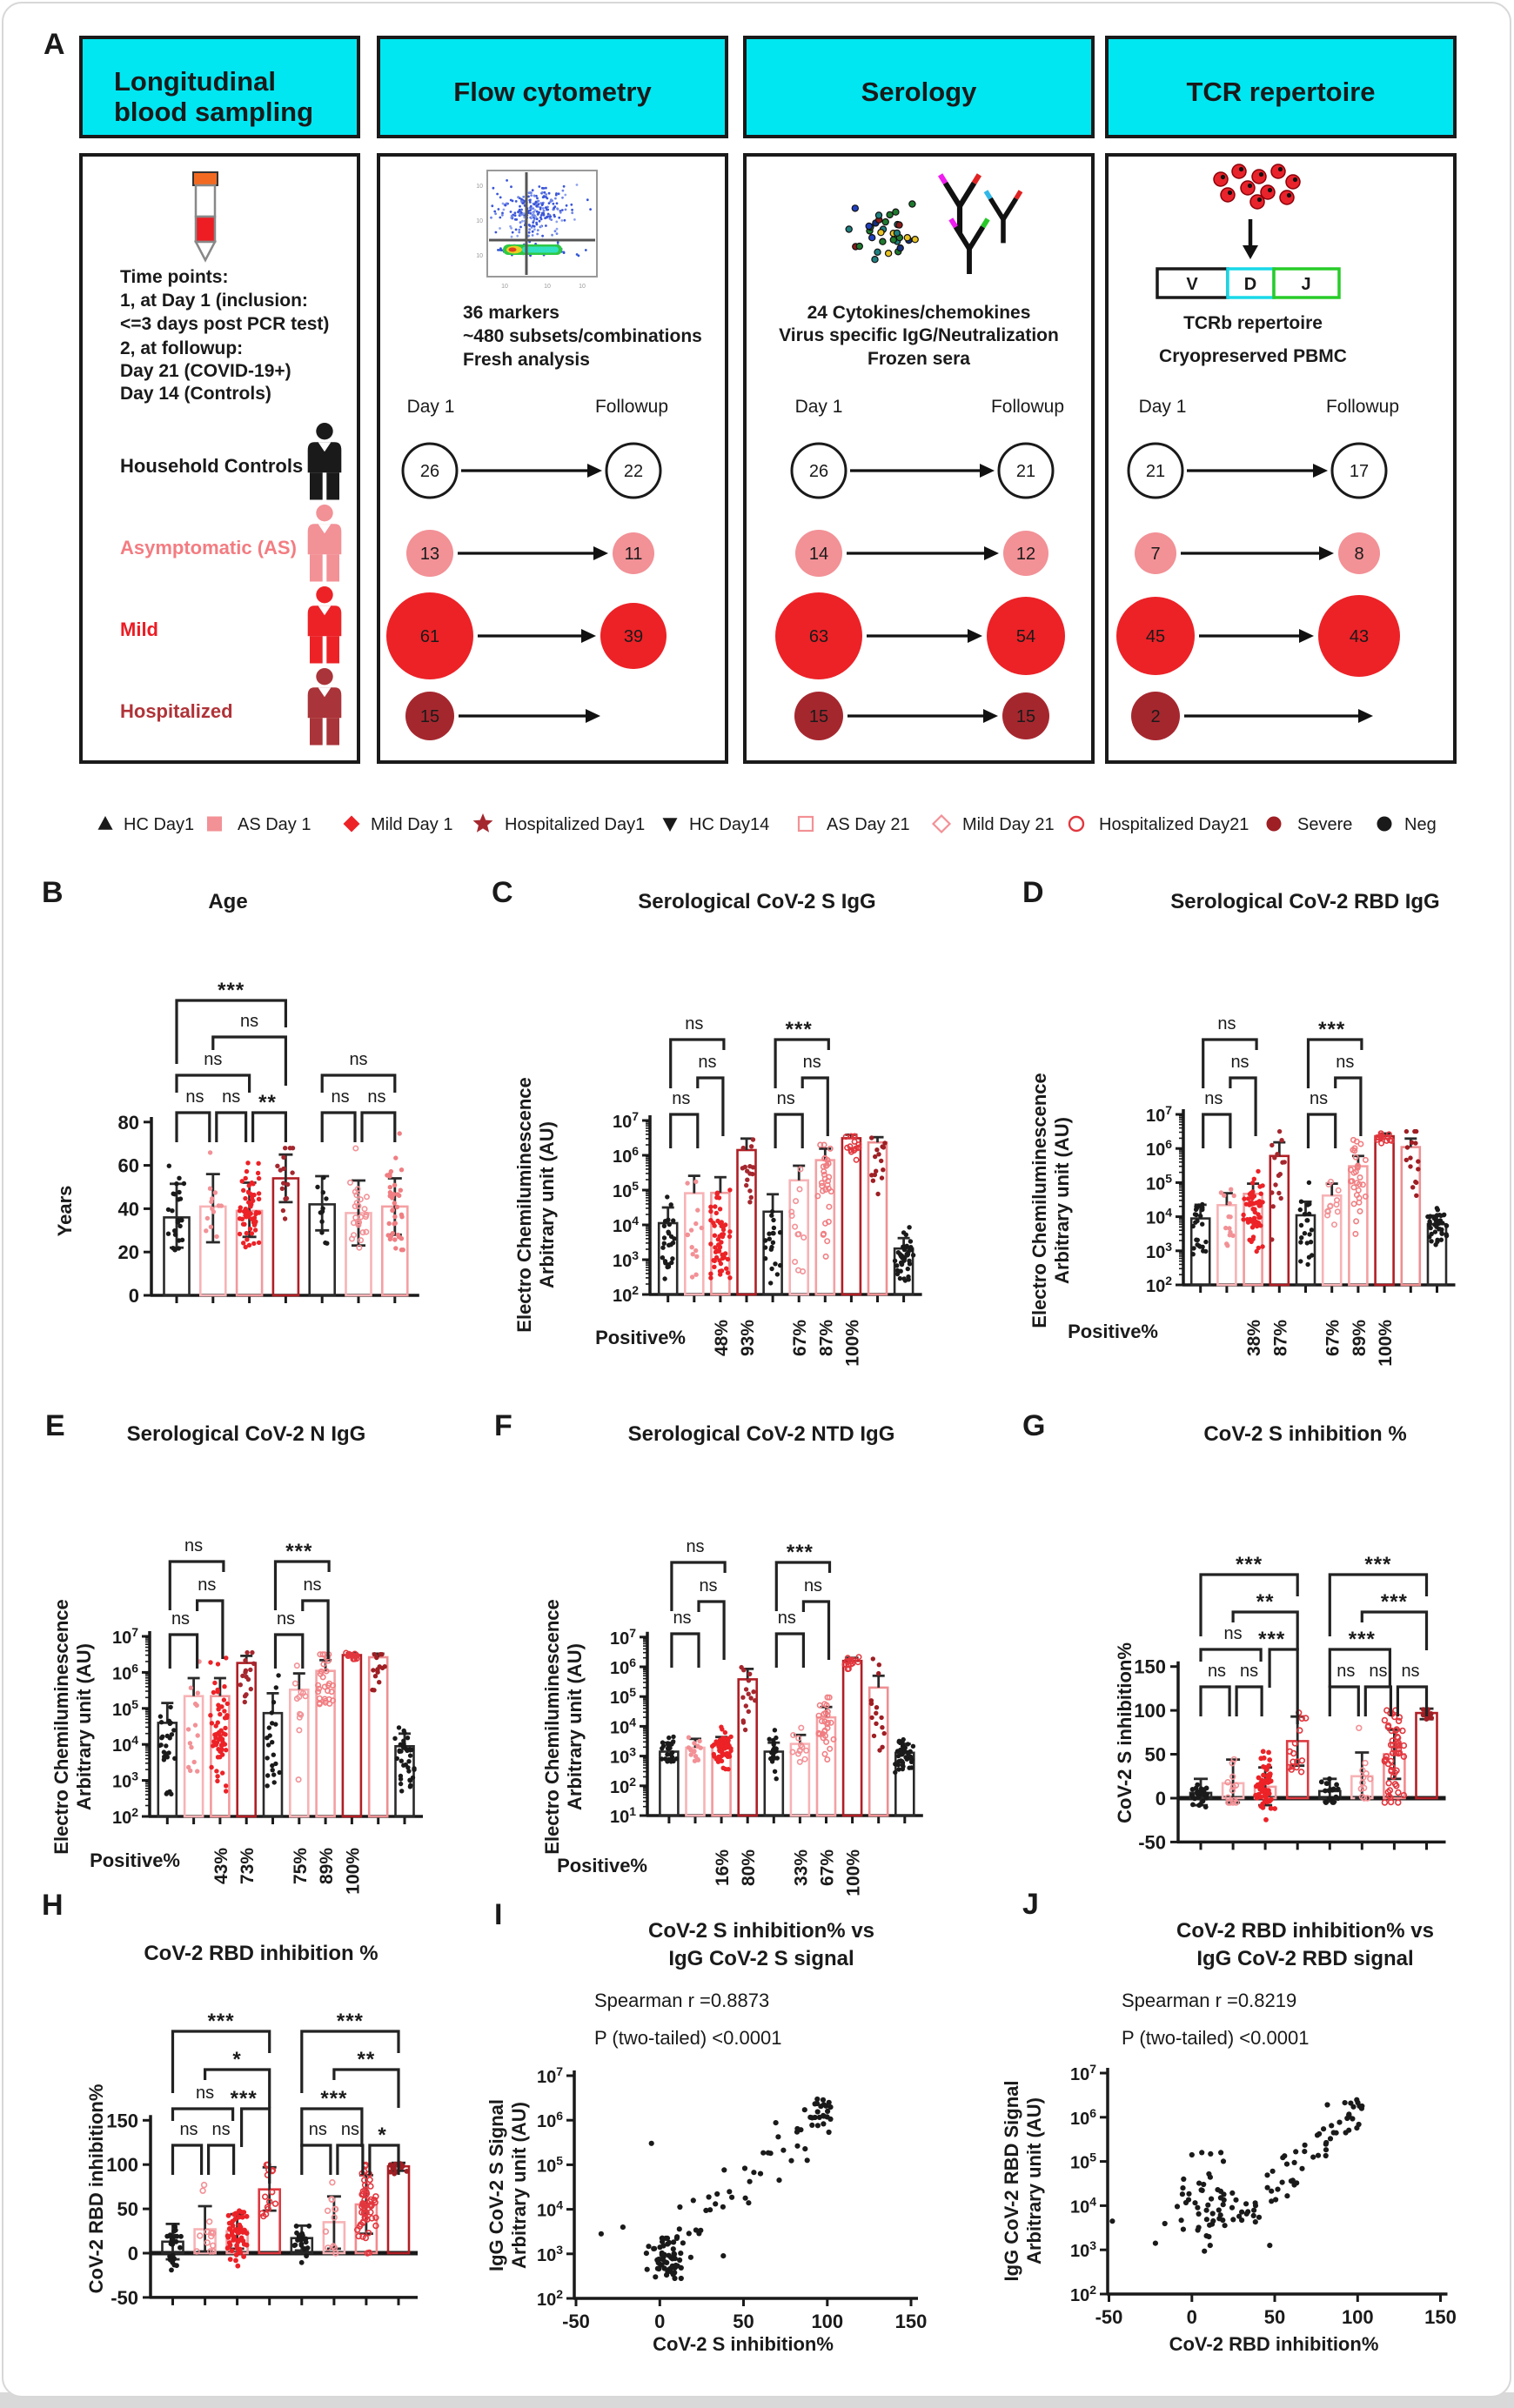 Image resolution: width=1514 pixels, height=2408 pixels. I want to click on svg-text: Asymptomatic (AS), so click(208, 548).